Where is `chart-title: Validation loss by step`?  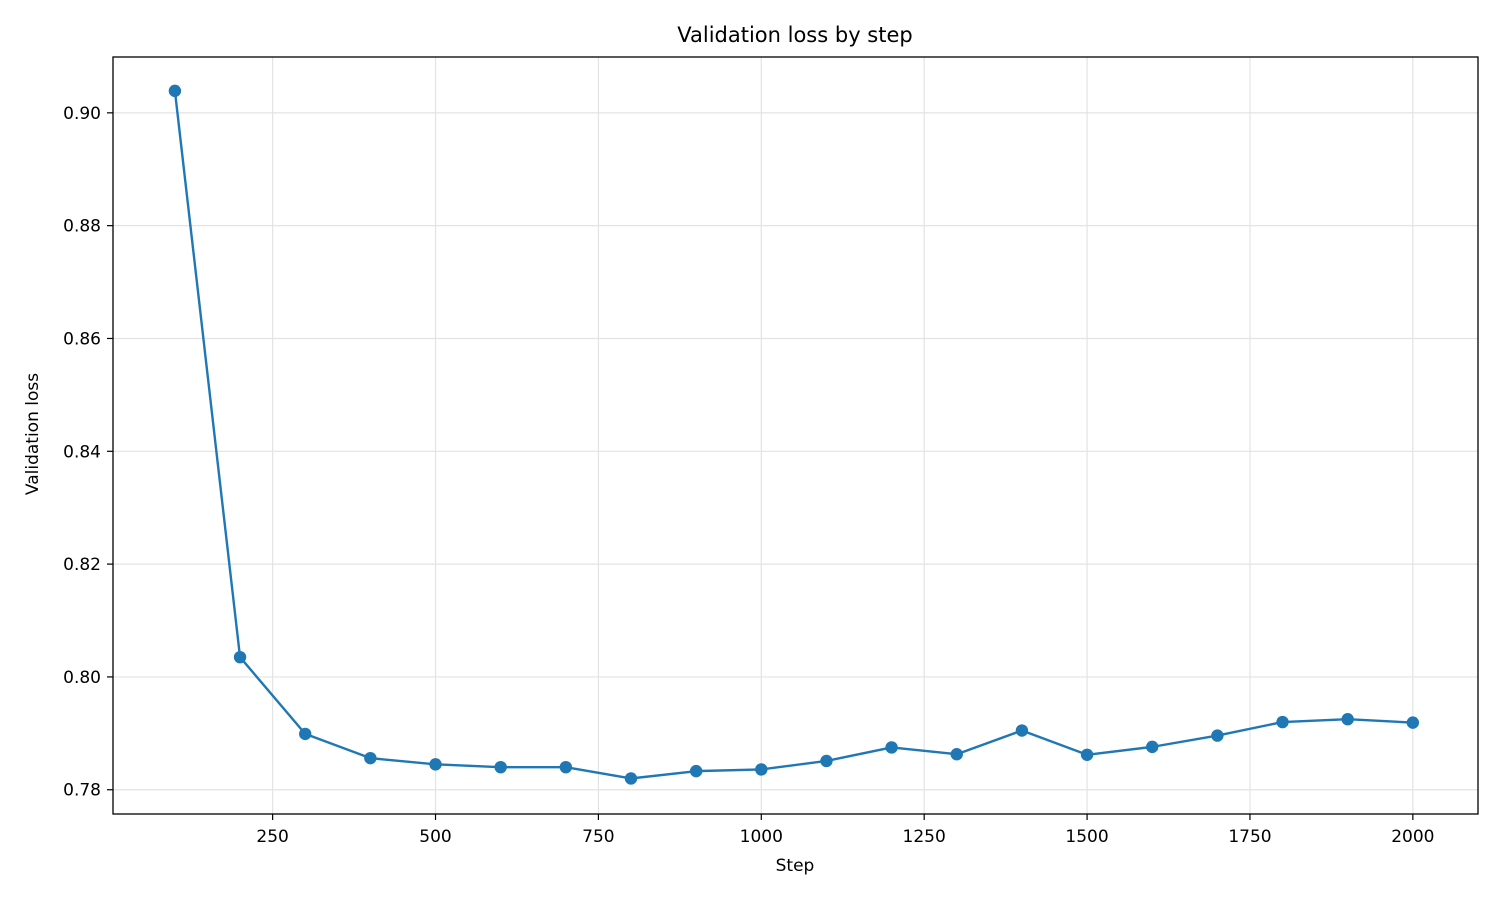 chart-title: Validation loss by step is located at coordinates (794, 35).